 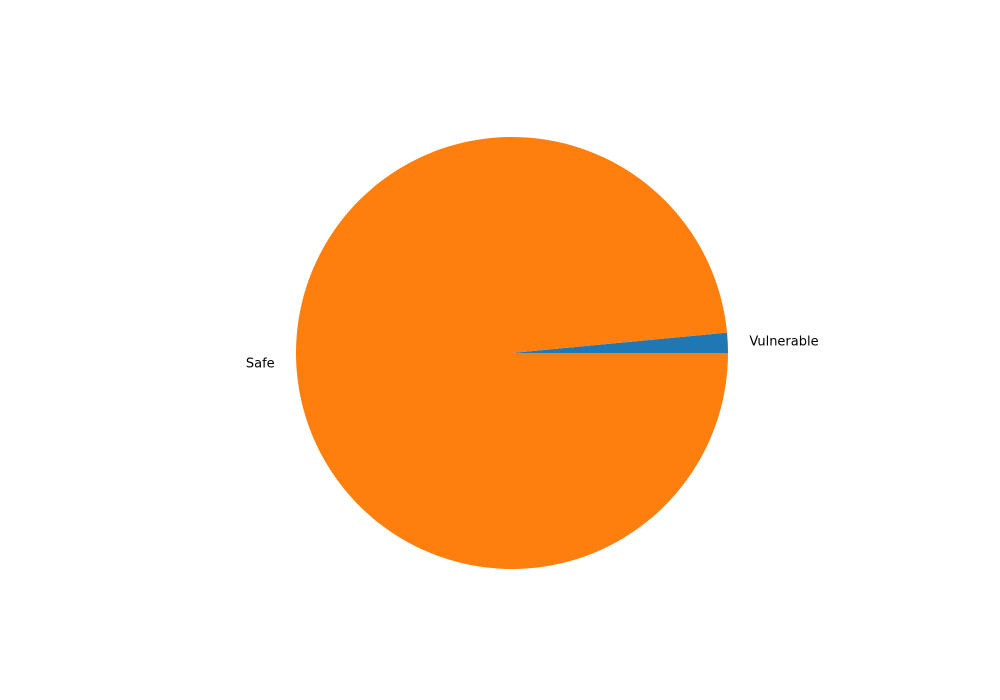 What do you see at coordinates (260, 364) in the screenshot?
I see `pie-label-safe: Safe` at bounding box center [260, 364].